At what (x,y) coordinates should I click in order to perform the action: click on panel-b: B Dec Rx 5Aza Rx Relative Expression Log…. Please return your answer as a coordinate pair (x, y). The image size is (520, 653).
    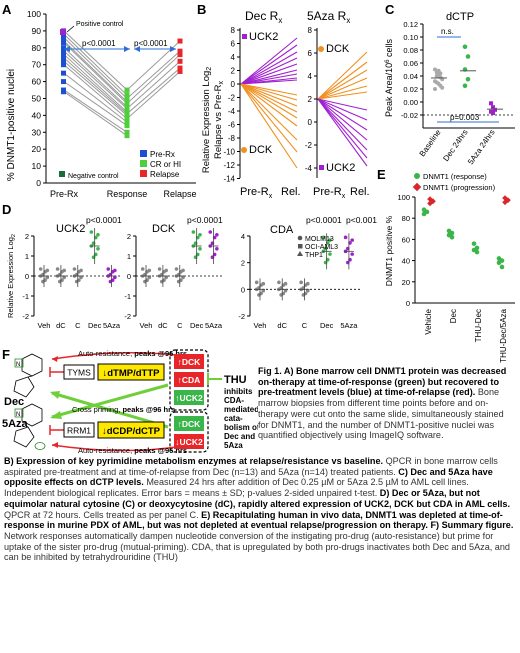
    Looking at the image, I should click on (283, 101).